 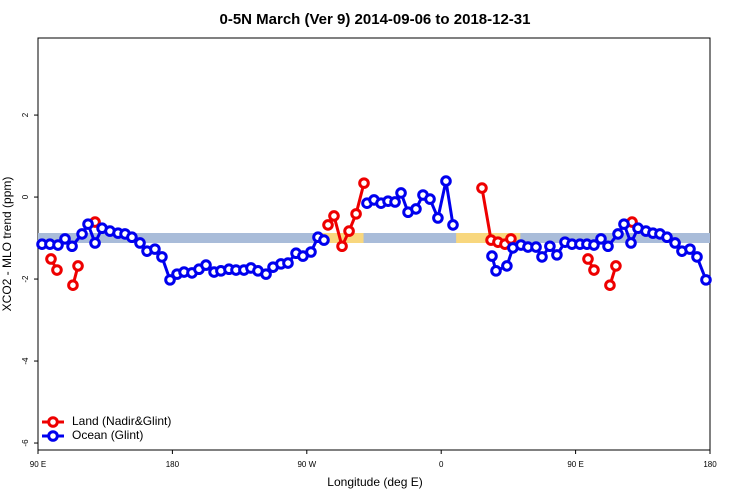 I want to click on x-axis-label: Longitude (deg E), so click(x=374, y=482).